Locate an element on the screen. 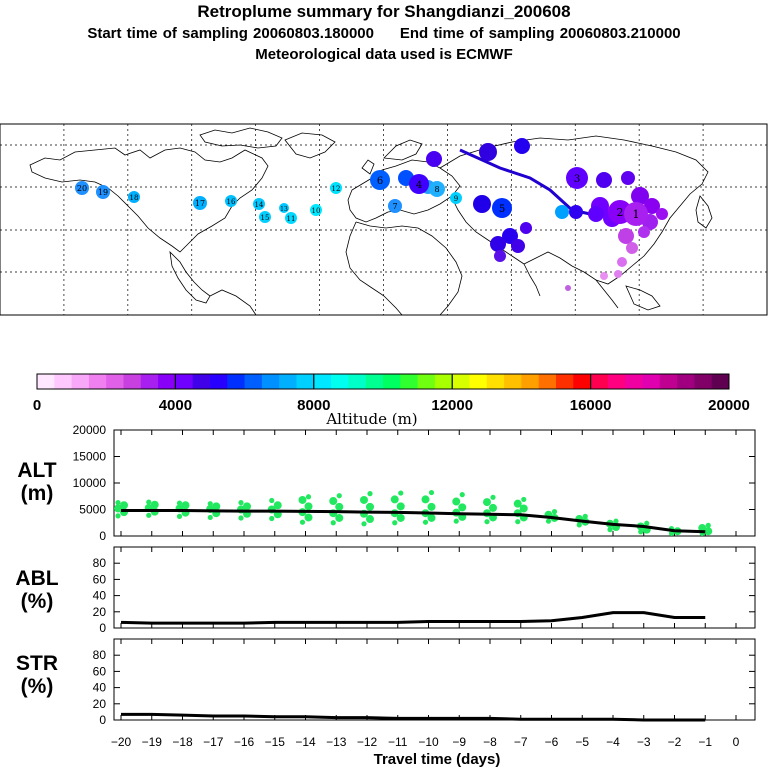  cluster-1-circle is located at coordinates (636, 214).